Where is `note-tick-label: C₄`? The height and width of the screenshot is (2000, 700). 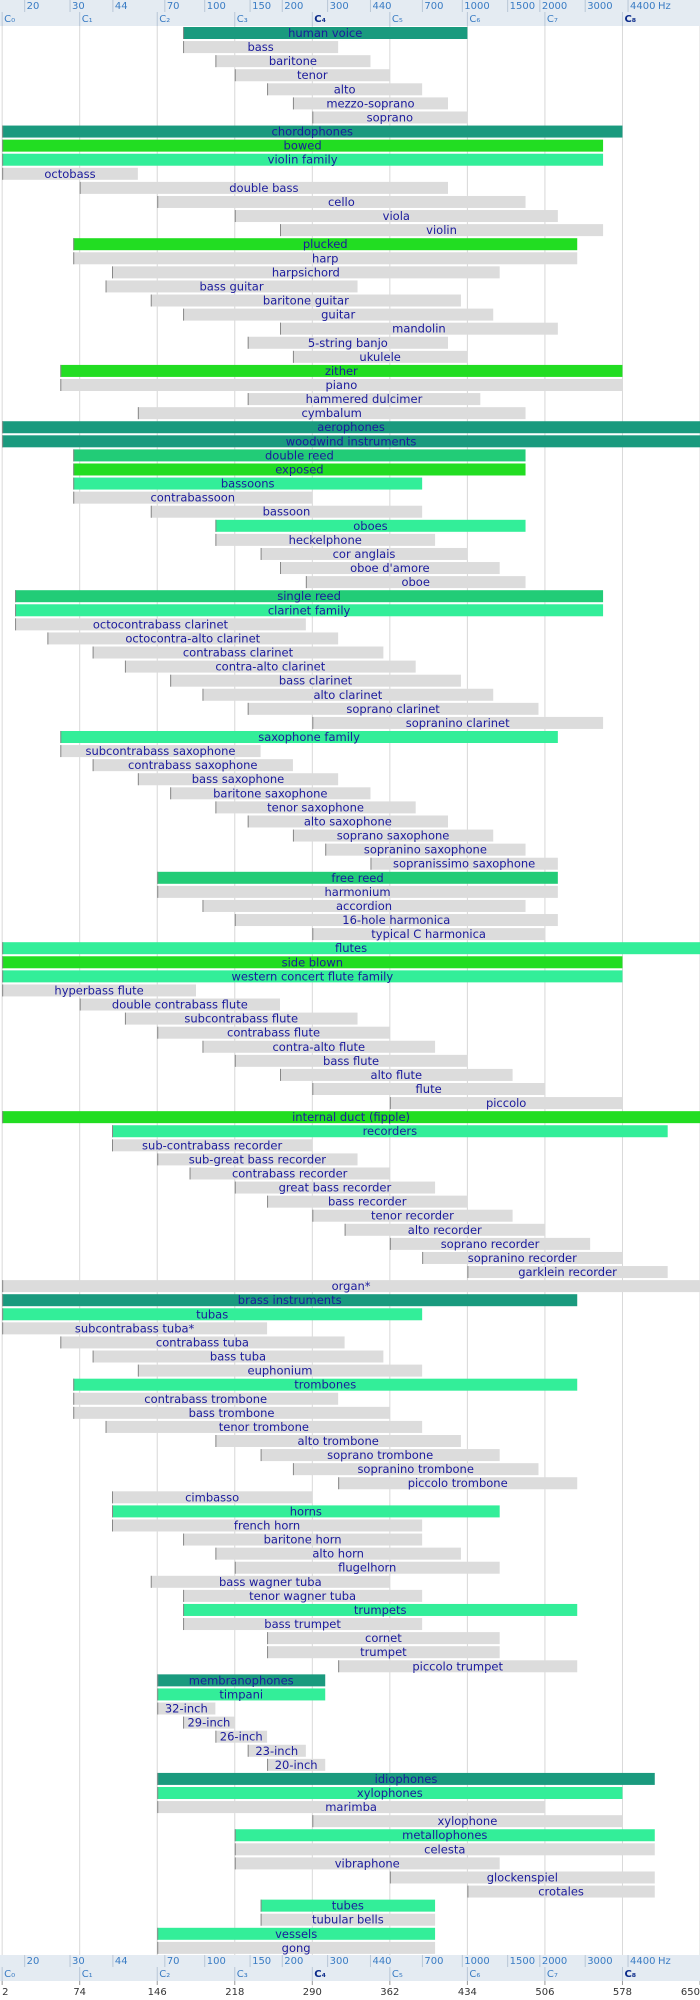 note-tick-label: C₄ is located at coordinates (320, 1974).